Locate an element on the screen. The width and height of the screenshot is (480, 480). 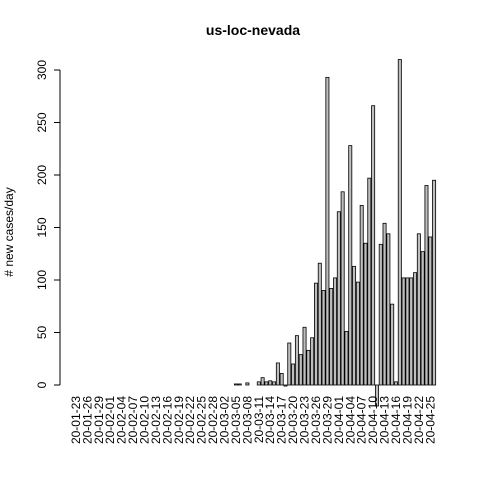
y-tick-label: 200 is located at coordinates (42, 175).